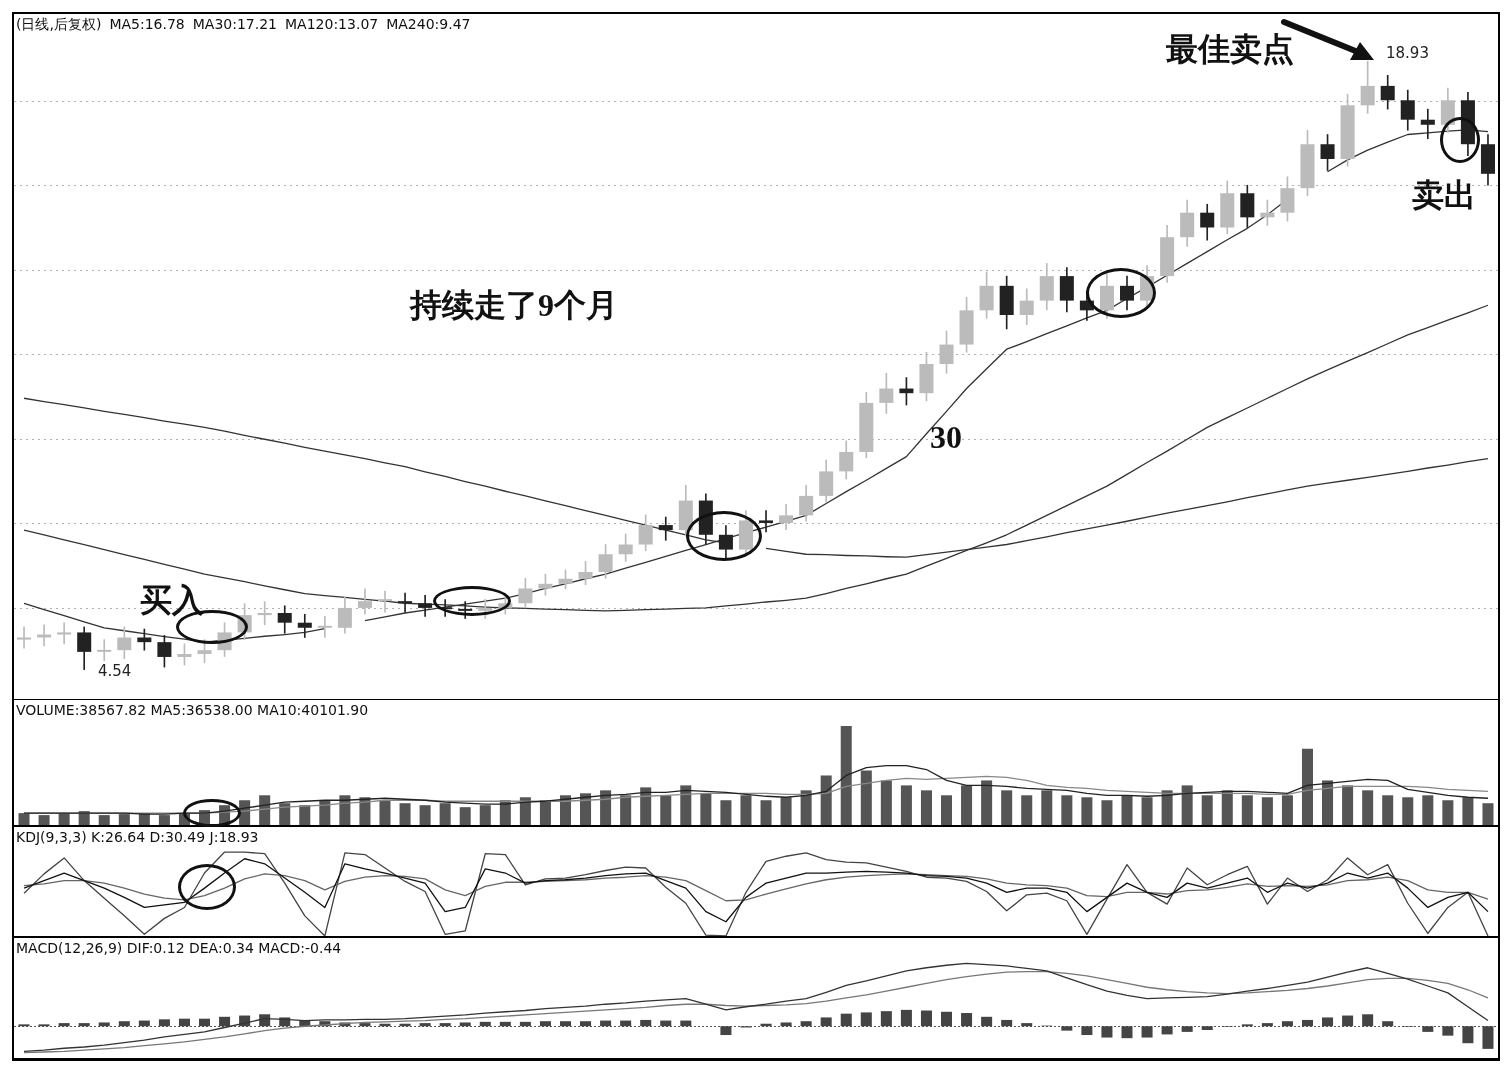  What do you see at coordinates (179, 948) in the screenshot?
I see `chart-title: MACD(12,26,9) DIF:0.12 DEA:0.34 MACD:-0.44` at bounding box center [179, 948].